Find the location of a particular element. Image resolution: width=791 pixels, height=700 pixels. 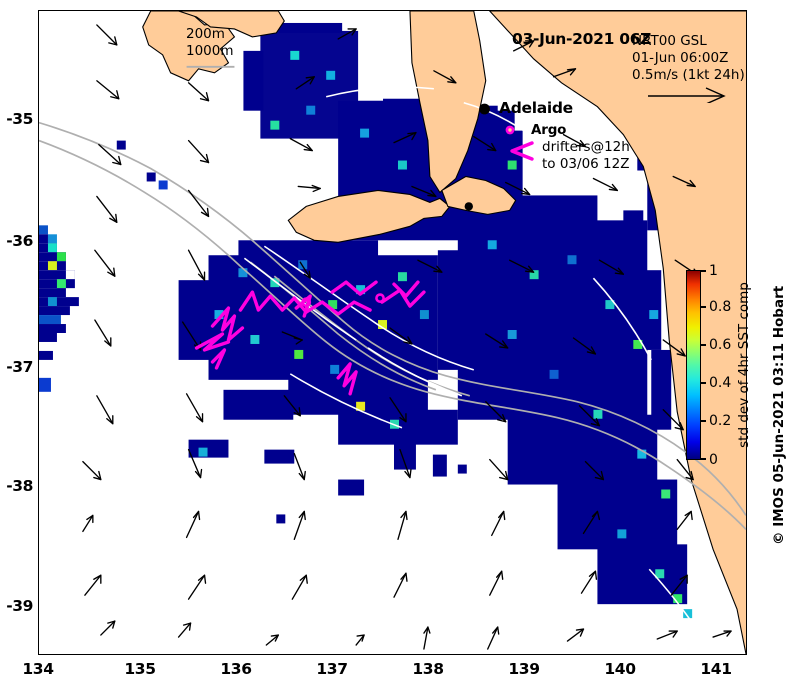

colorbar-label-06: 0.6 is located at coordinates (720, 345).